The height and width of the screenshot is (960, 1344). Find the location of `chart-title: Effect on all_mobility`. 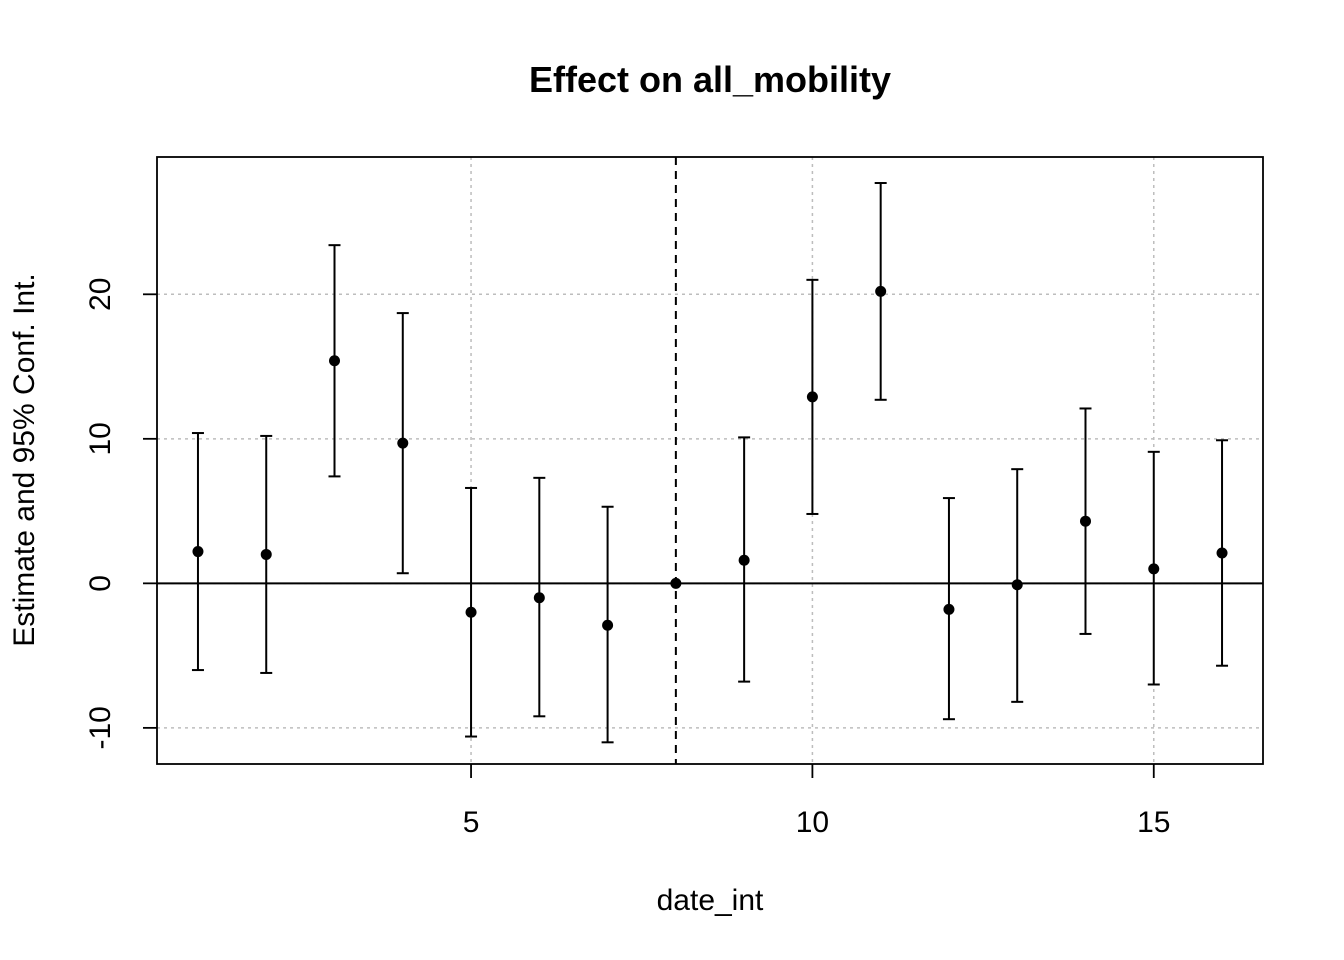

chart-title: Effect on all_mobility is located at coordinates (710, 79).